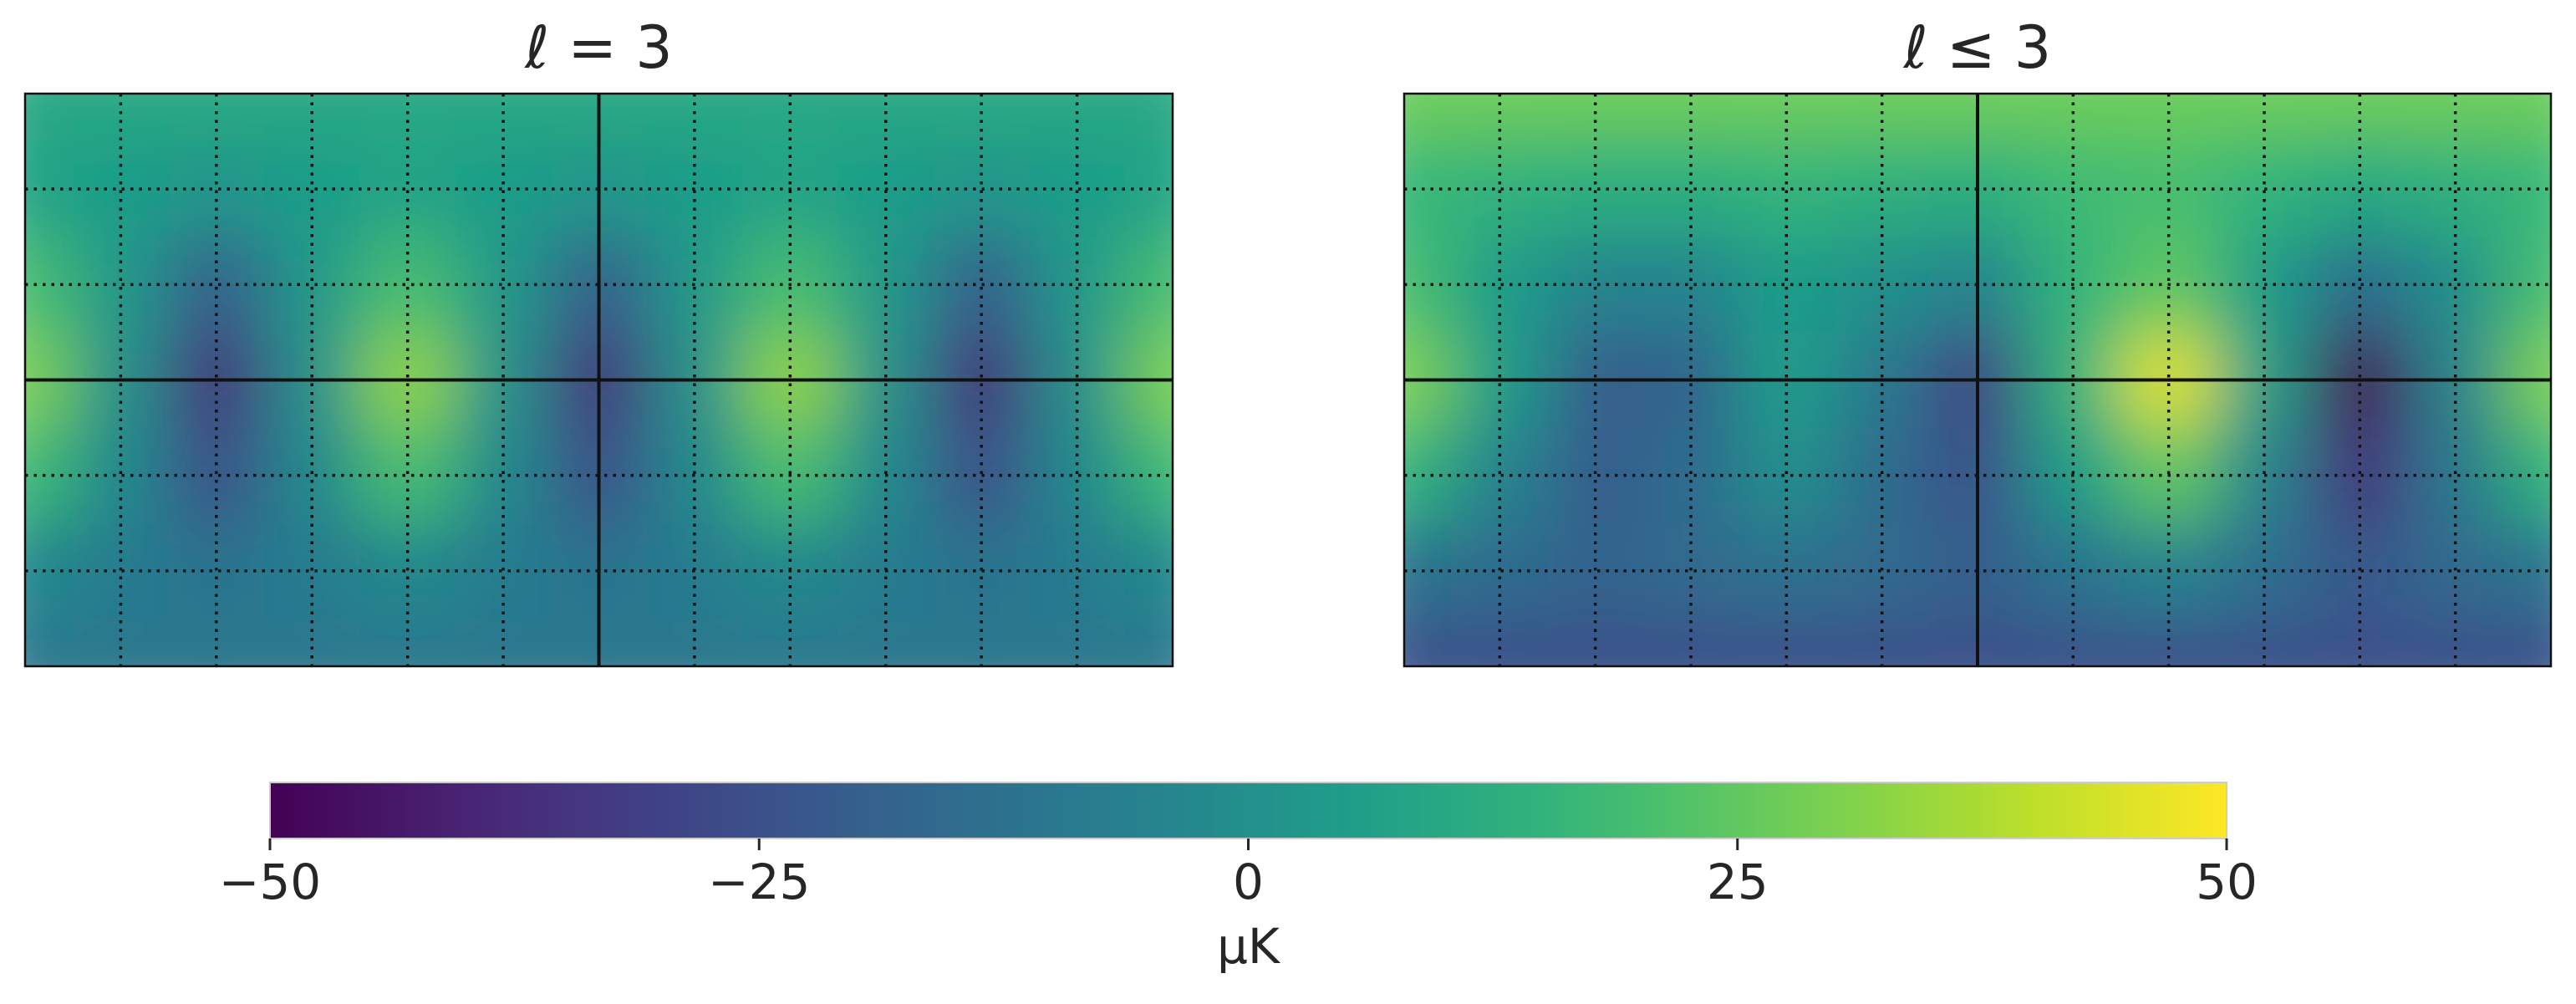 The height and width of the screenshot is (1004, 2576). I want to click on colorbar-tick-label: 0, so click(1248, 882).